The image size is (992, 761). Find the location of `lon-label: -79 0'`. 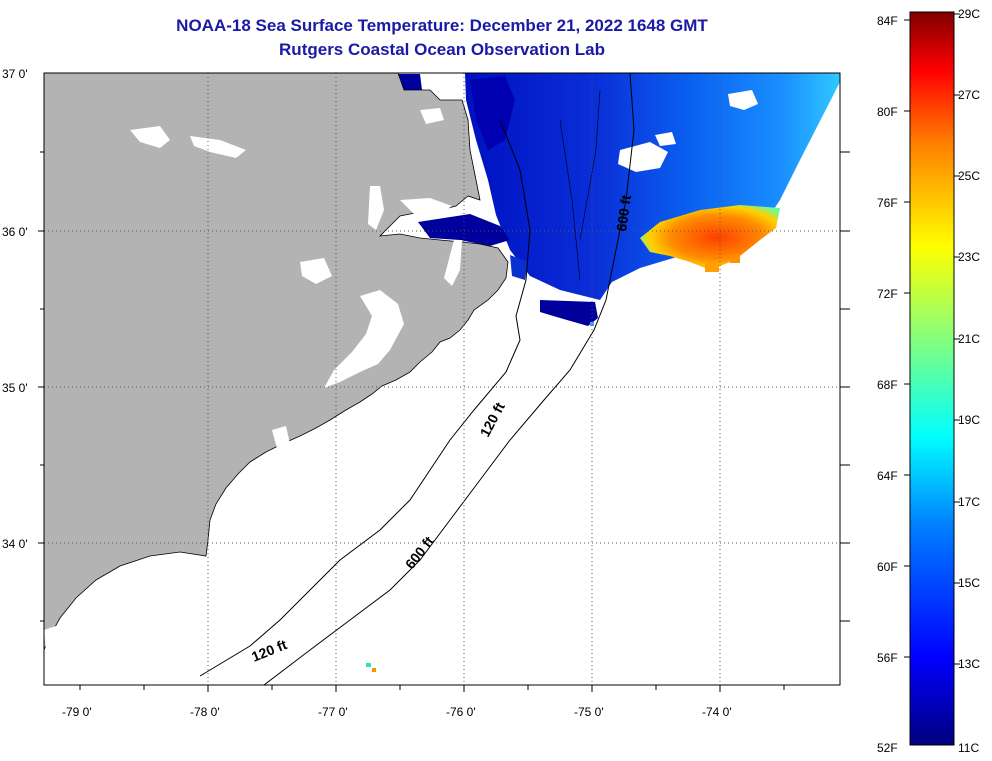

lon-label: -79 0' is located at coordinates (77, 712).